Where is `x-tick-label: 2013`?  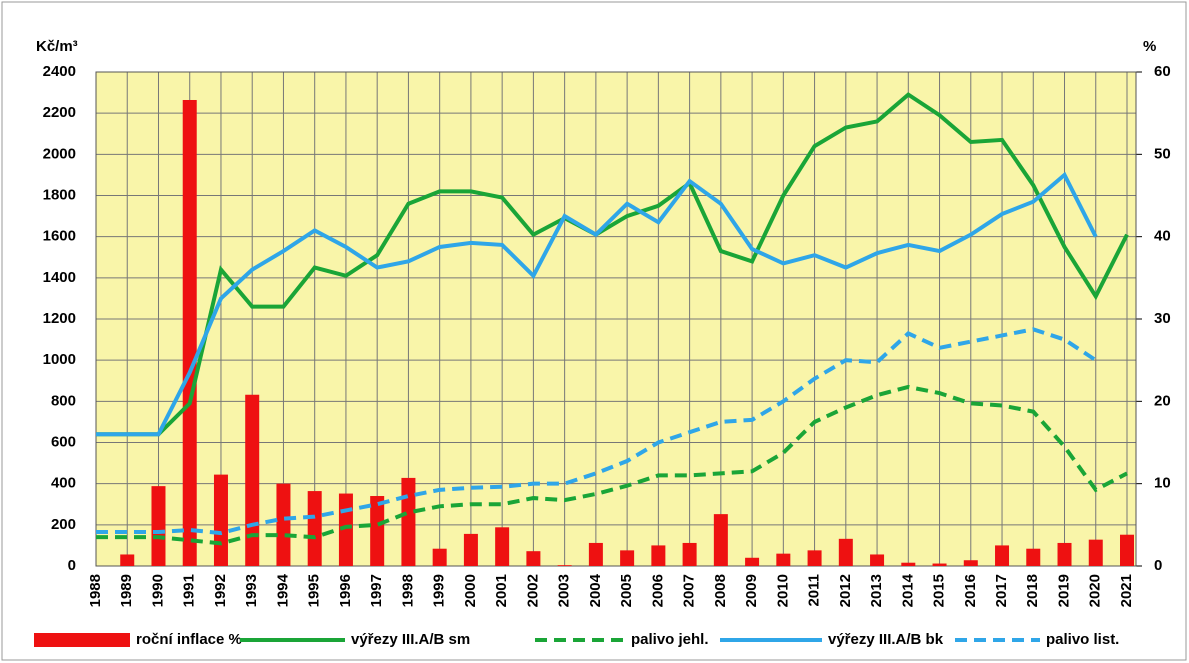
x-tick-label: 2013 is located at coordinates (876, 590).